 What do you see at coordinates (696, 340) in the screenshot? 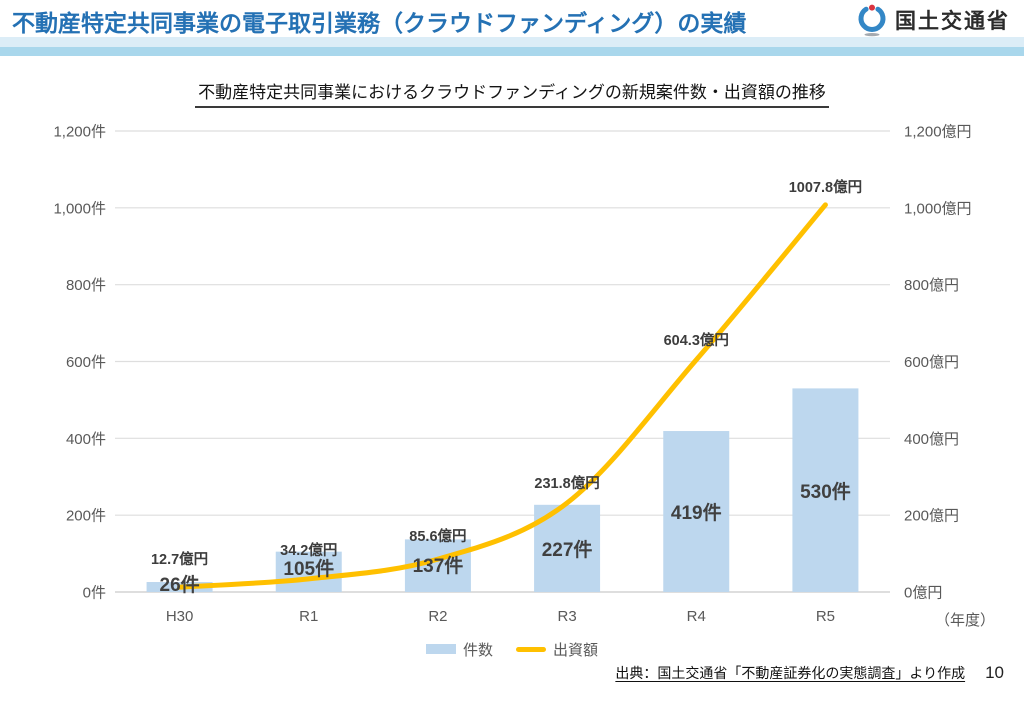
I see `line-value-label: 604.3億円` at bounding box center [696, 340].